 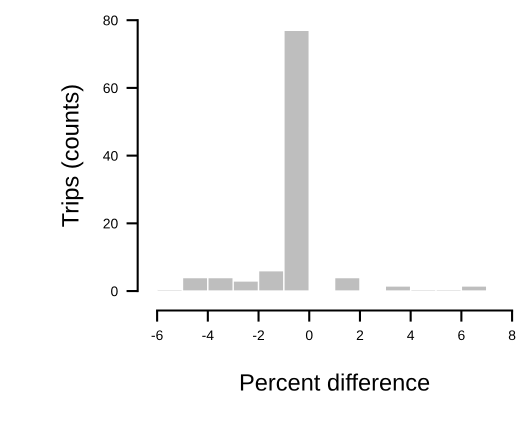 What do you see at coordinates (114, 291) in the screenshot?
I see `y-tick-label: 0` at bounding box center [114, 291].